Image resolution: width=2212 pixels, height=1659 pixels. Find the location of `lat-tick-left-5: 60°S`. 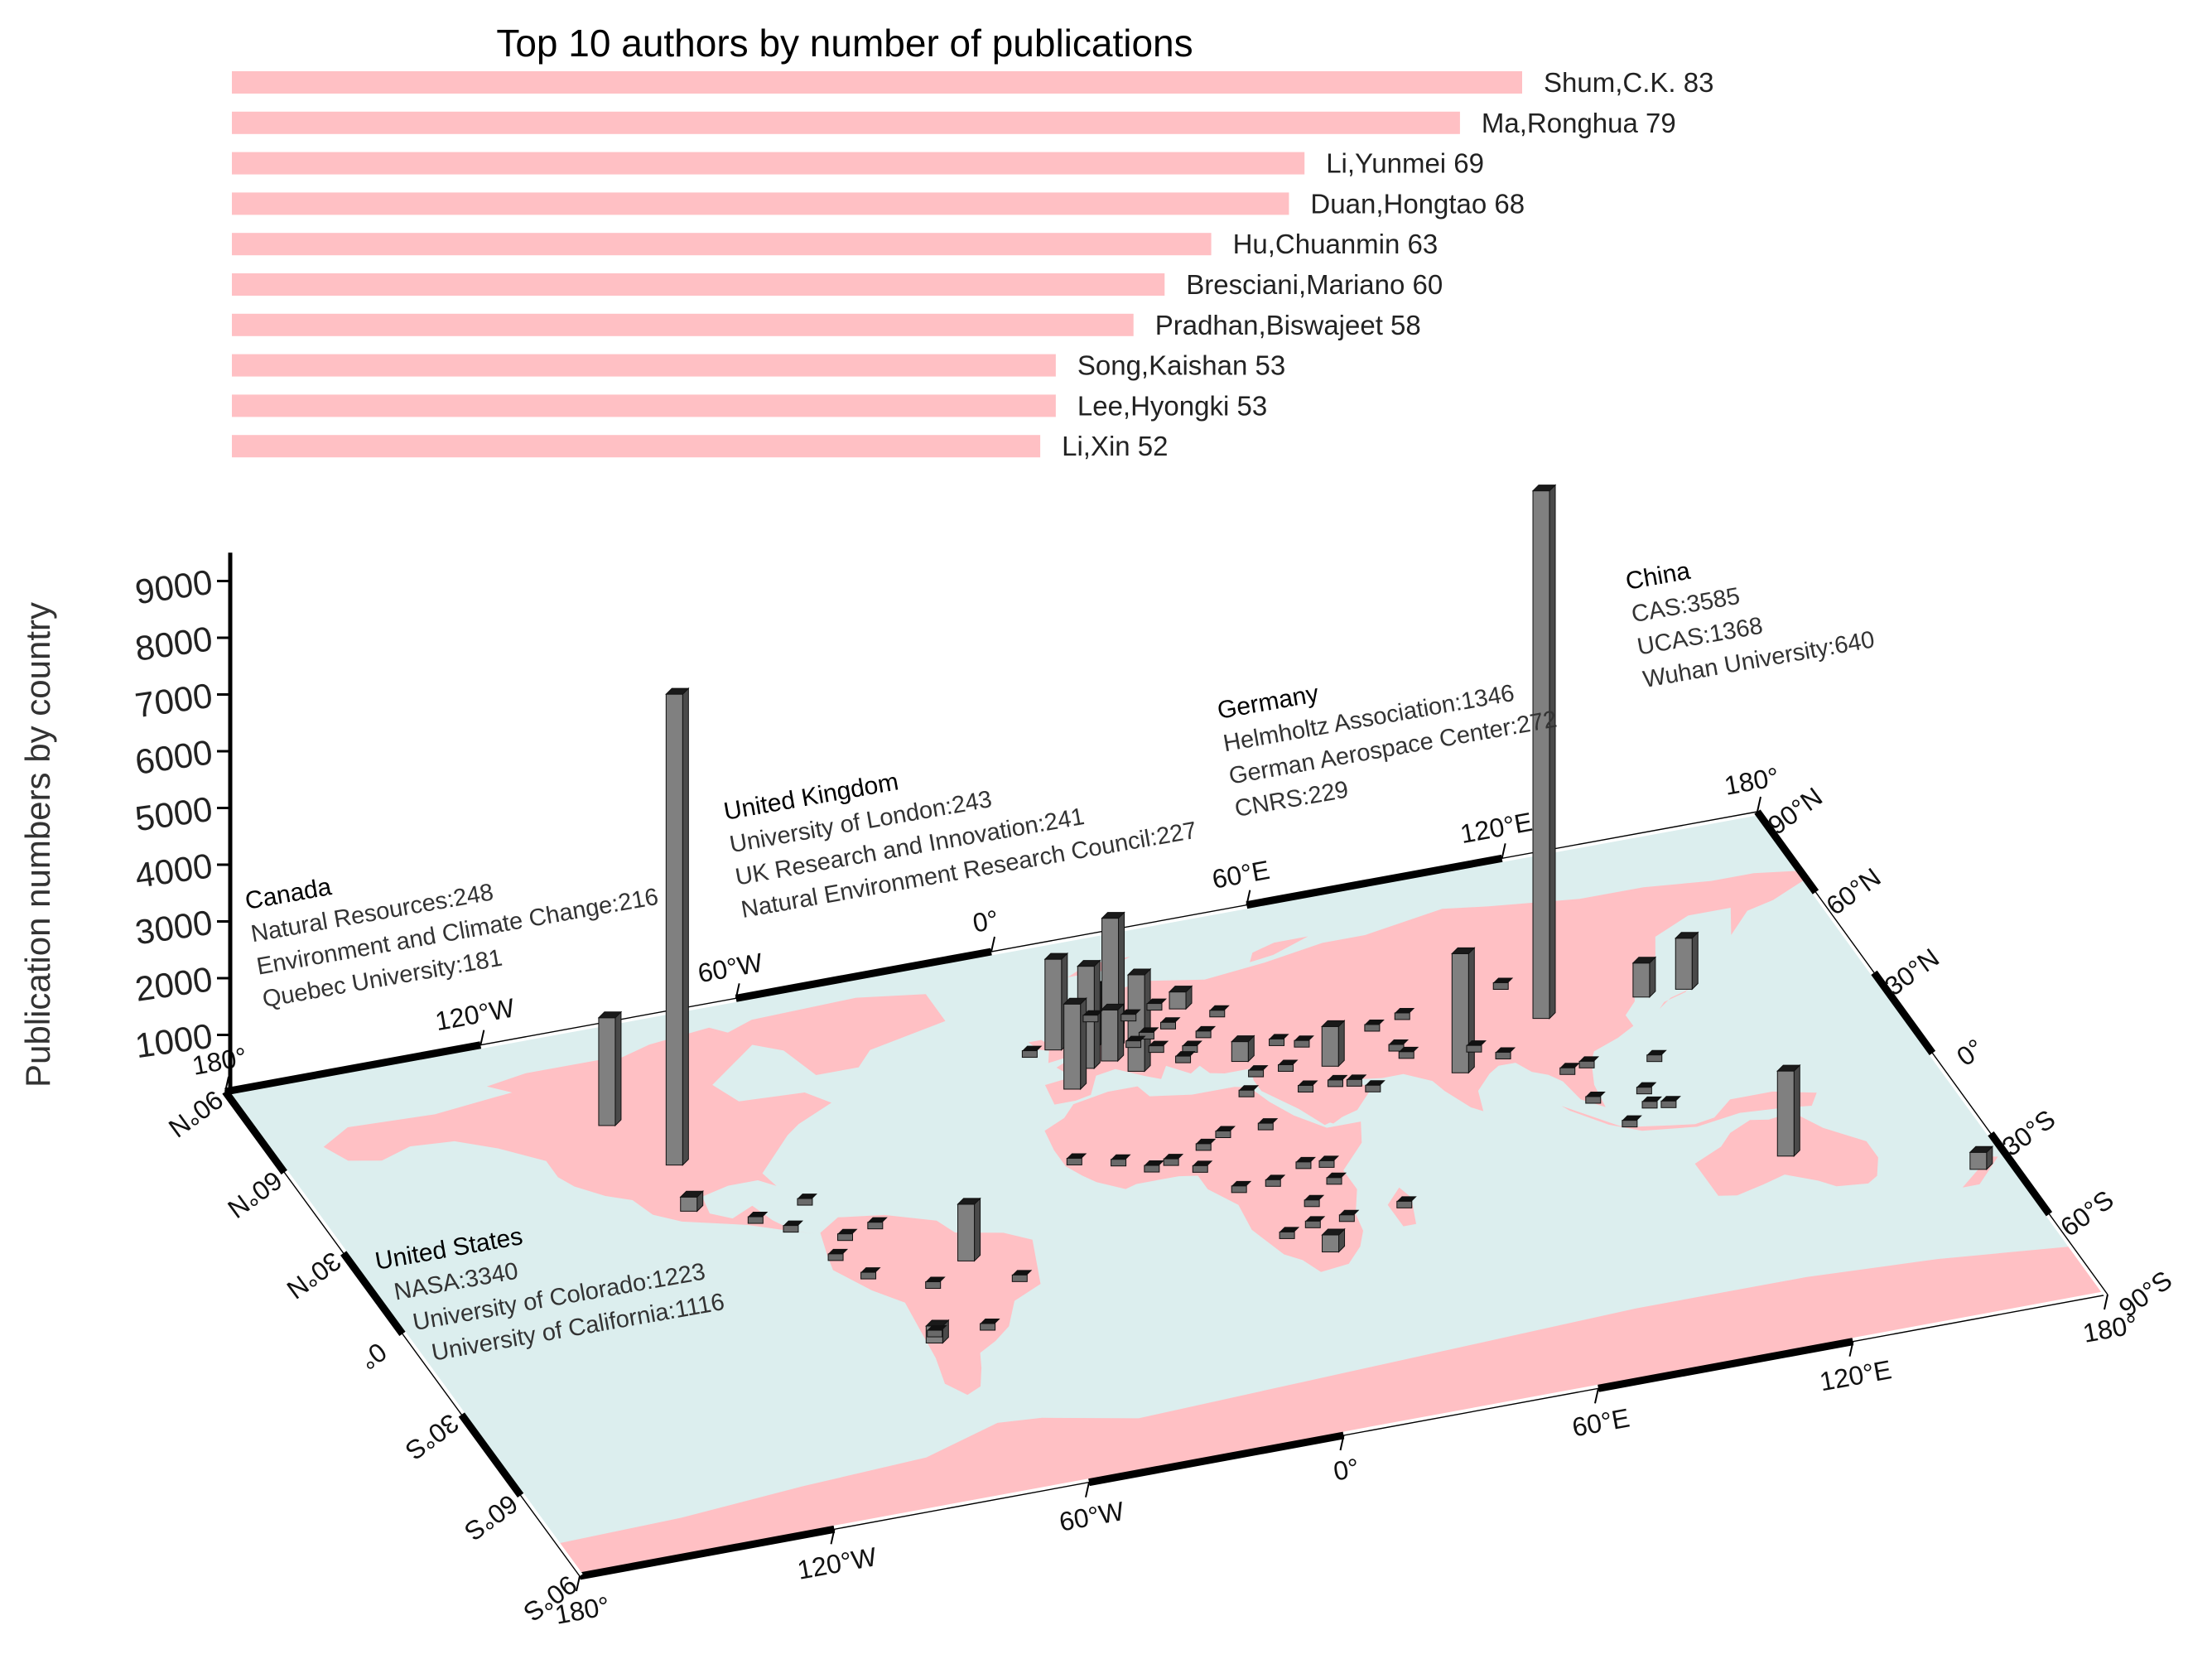

lat-tick-left-5: 60°S is located at coordinates (491, 1517).